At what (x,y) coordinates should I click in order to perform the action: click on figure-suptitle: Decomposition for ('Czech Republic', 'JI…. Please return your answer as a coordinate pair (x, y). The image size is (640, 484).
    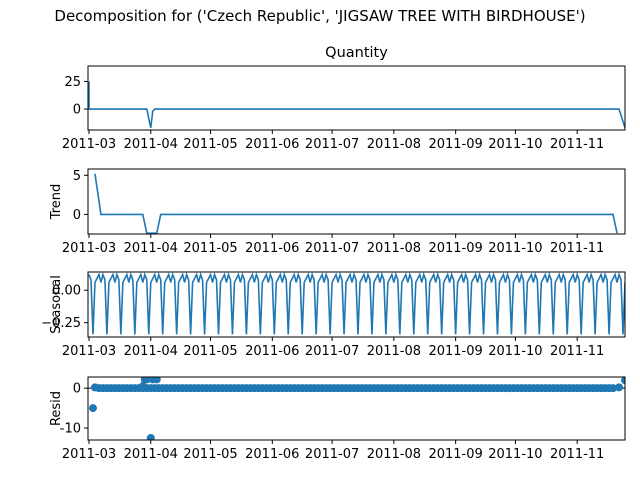
    Looking at the image, I should click on (320, 16).